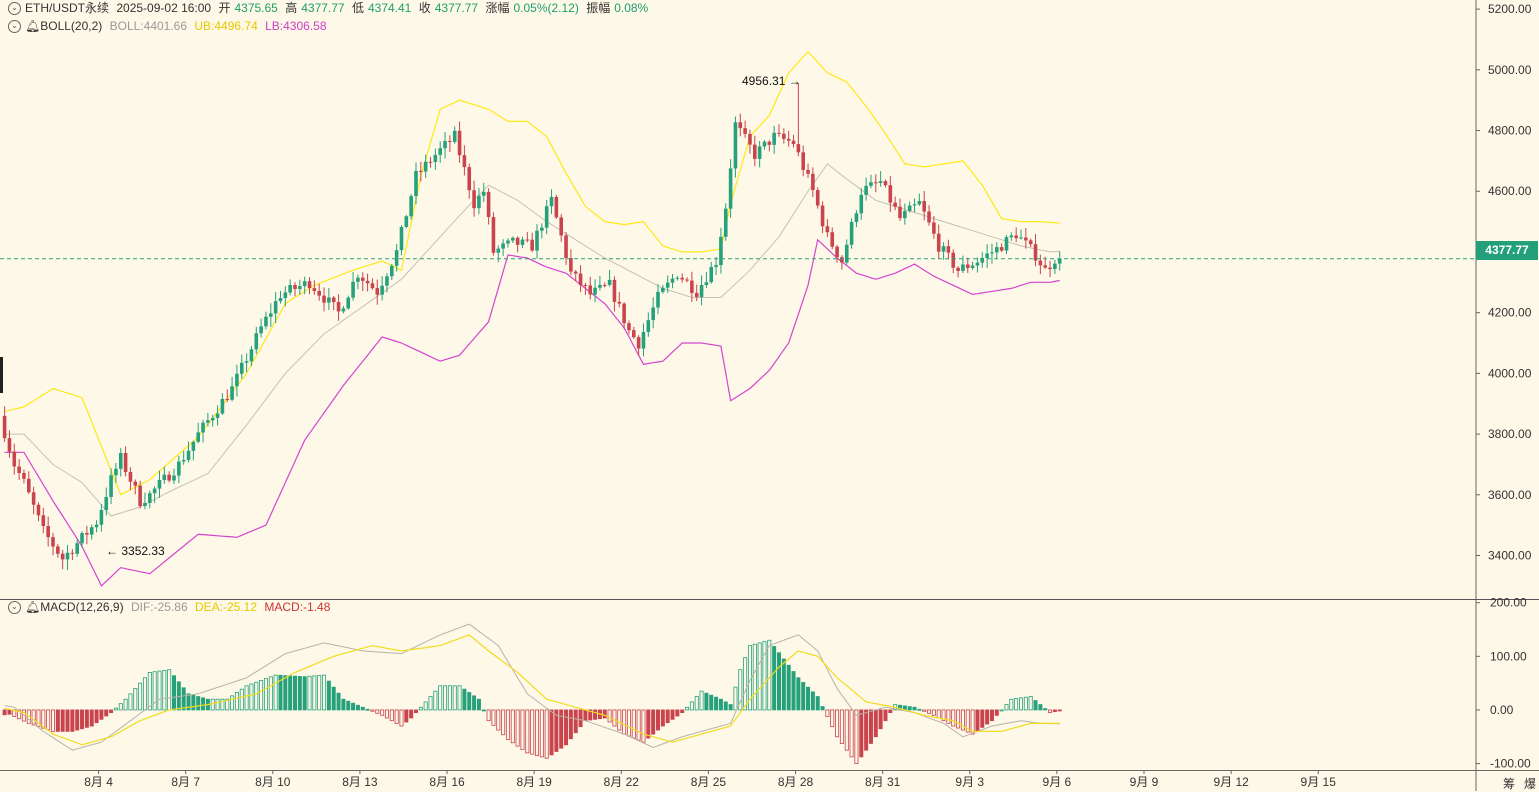 The image size is (1539, 792). What do you see at coordinates (273, 782) in the screenshot?
I see `x-tick-label: 8月 10` at bounding box center [273, 782].